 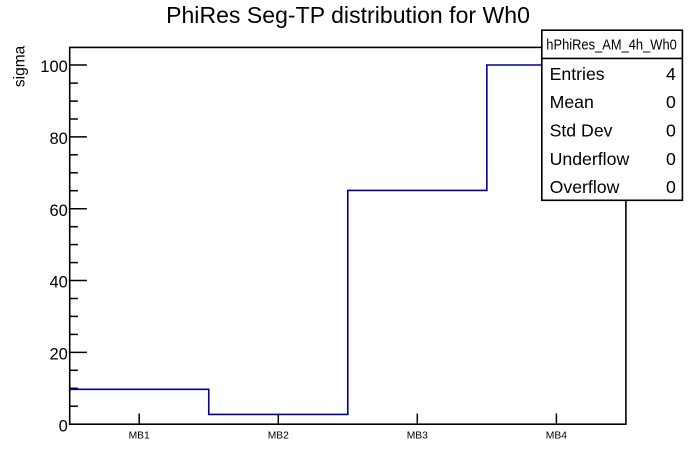 I want to click on svg-text: Std Dev, so click(x=581, y=131).